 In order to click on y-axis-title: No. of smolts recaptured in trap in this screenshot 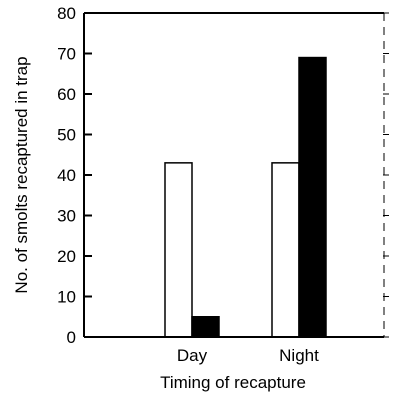, I will do `click(21, 174)`.